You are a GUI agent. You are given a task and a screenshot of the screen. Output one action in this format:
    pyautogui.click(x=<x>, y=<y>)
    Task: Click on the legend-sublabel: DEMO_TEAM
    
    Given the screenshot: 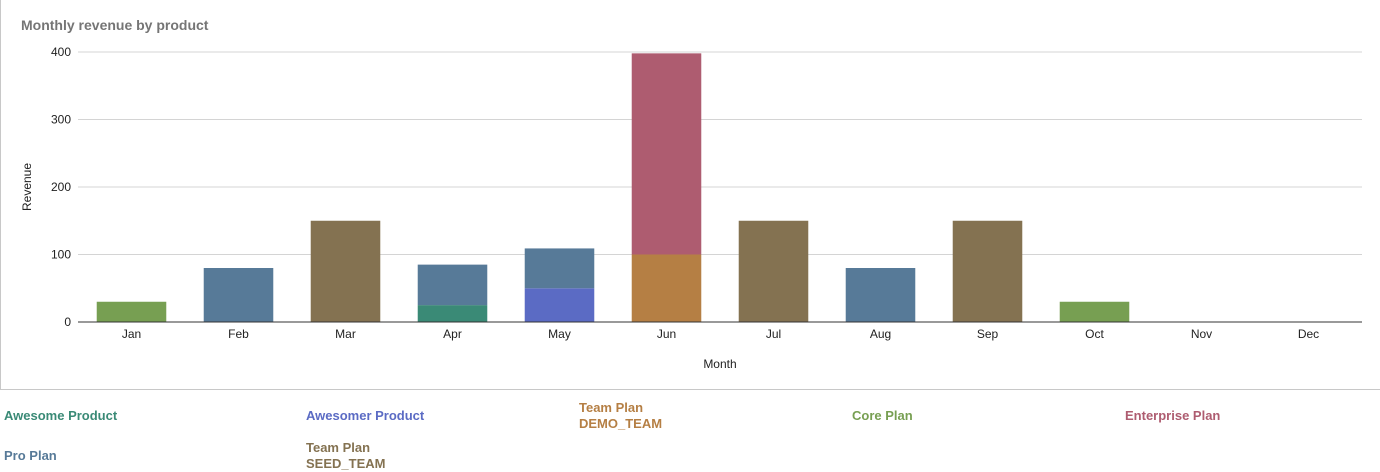 What is the action you would take?
    pyautogui.click(x=621, y=423)
    